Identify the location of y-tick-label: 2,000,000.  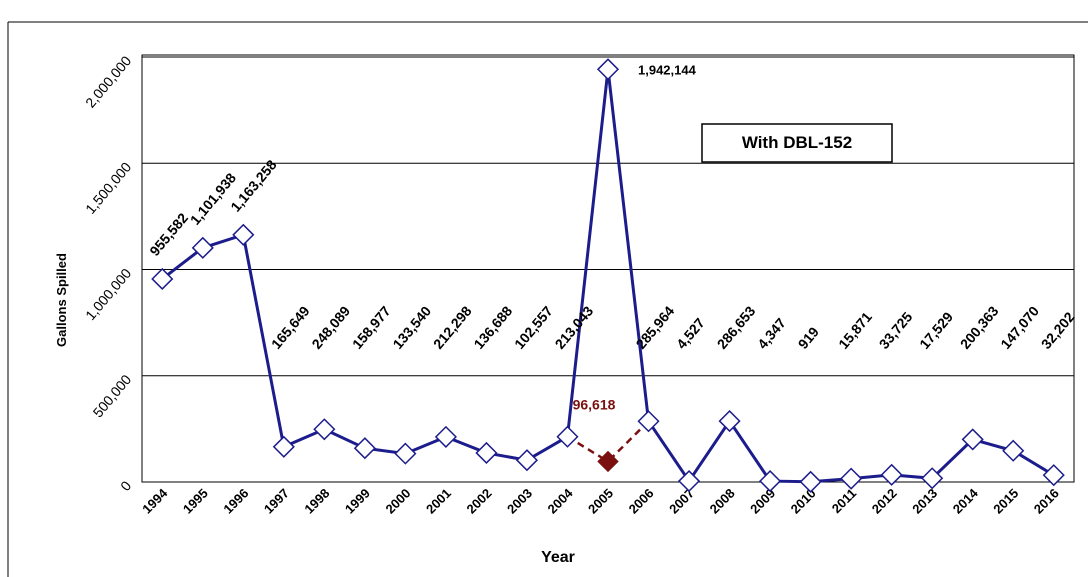
(108, 81).